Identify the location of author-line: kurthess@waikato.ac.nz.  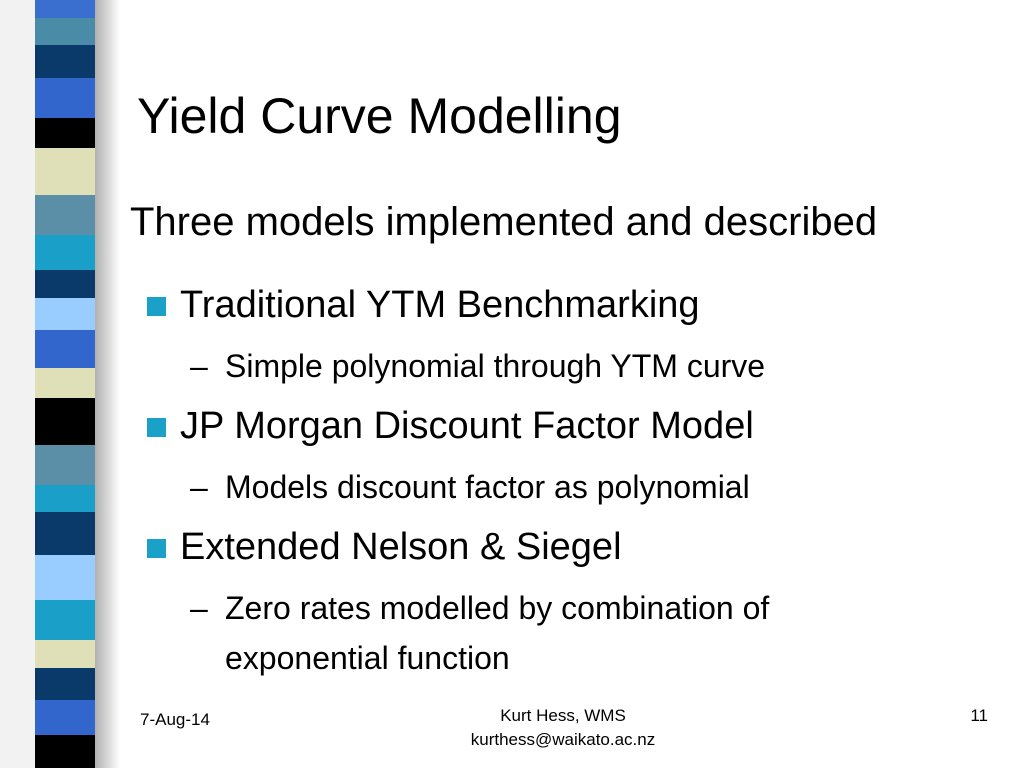
(563, 739).